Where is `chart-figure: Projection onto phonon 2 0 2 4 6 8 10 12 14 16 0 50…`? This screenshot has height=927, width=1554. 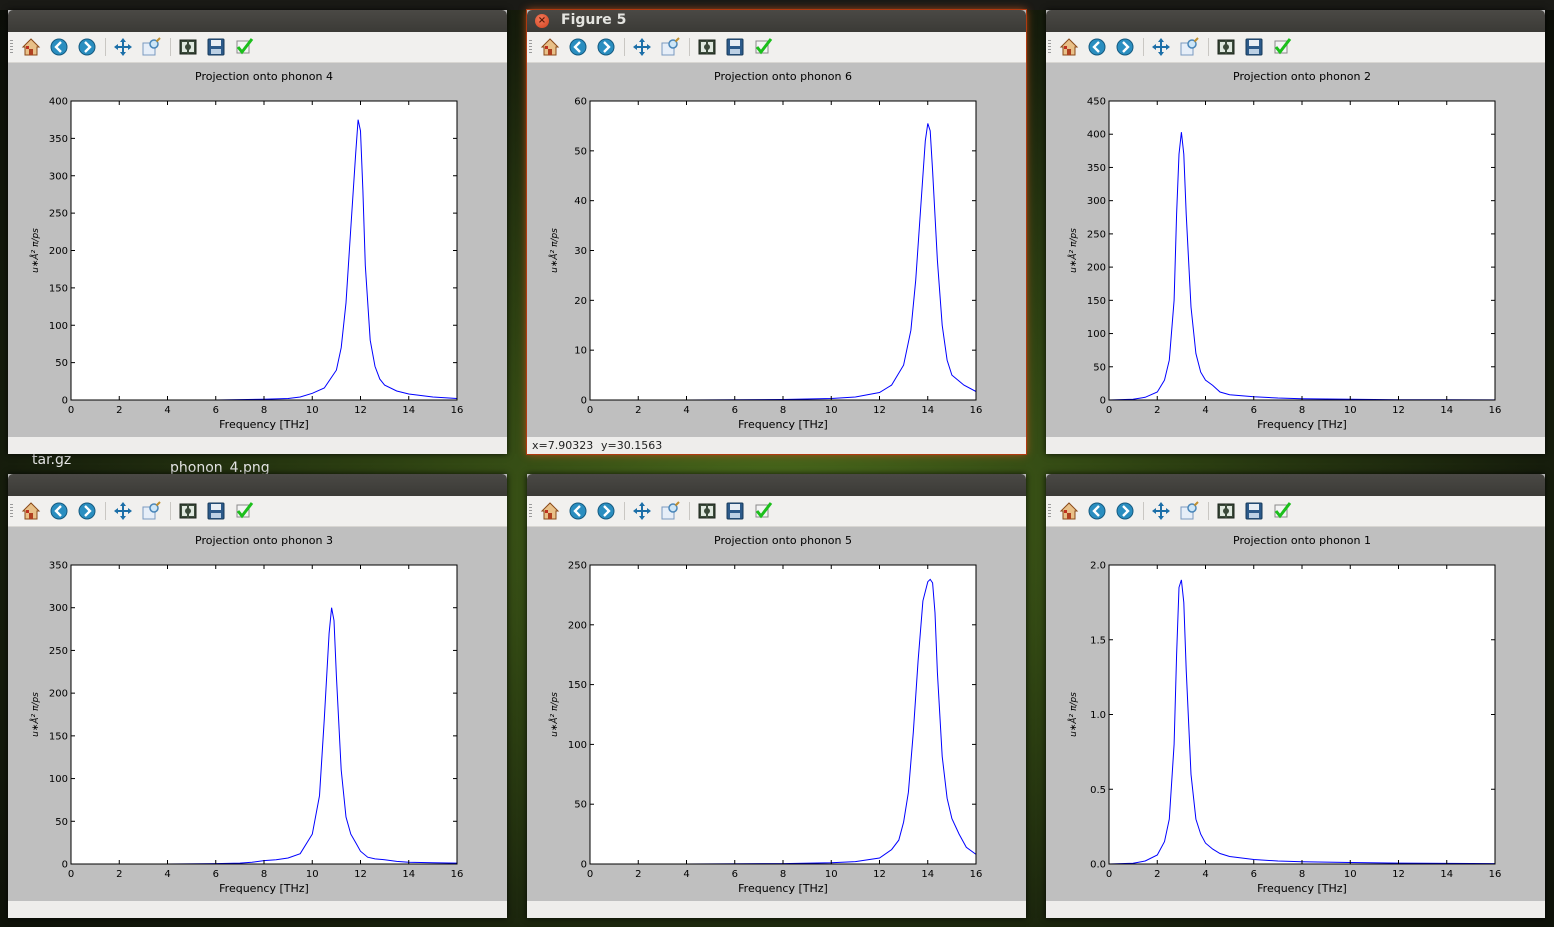
chart-figure: Projection onto phonon 2 0 2 4 6 8 10 12 14 16 0 50… is located at coordinates (1295, 250).